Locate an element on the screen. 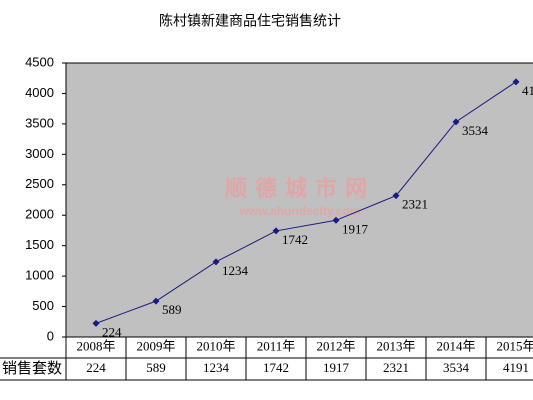 This screenshot has height=400, width=533. y-tick-label: 0 is located at coordinates (50, 335).